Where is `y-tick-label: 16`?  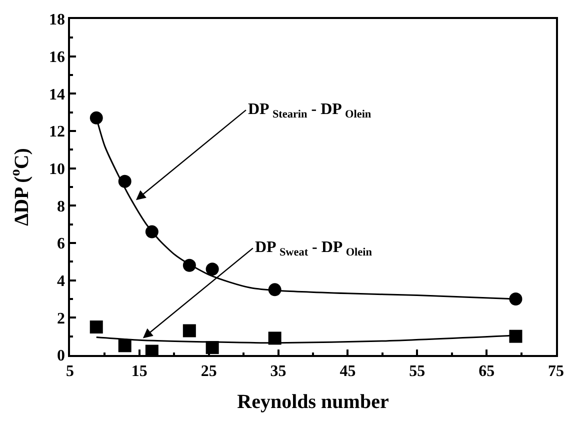
y-tick-label: 16 is located at coordinates (57, 57).